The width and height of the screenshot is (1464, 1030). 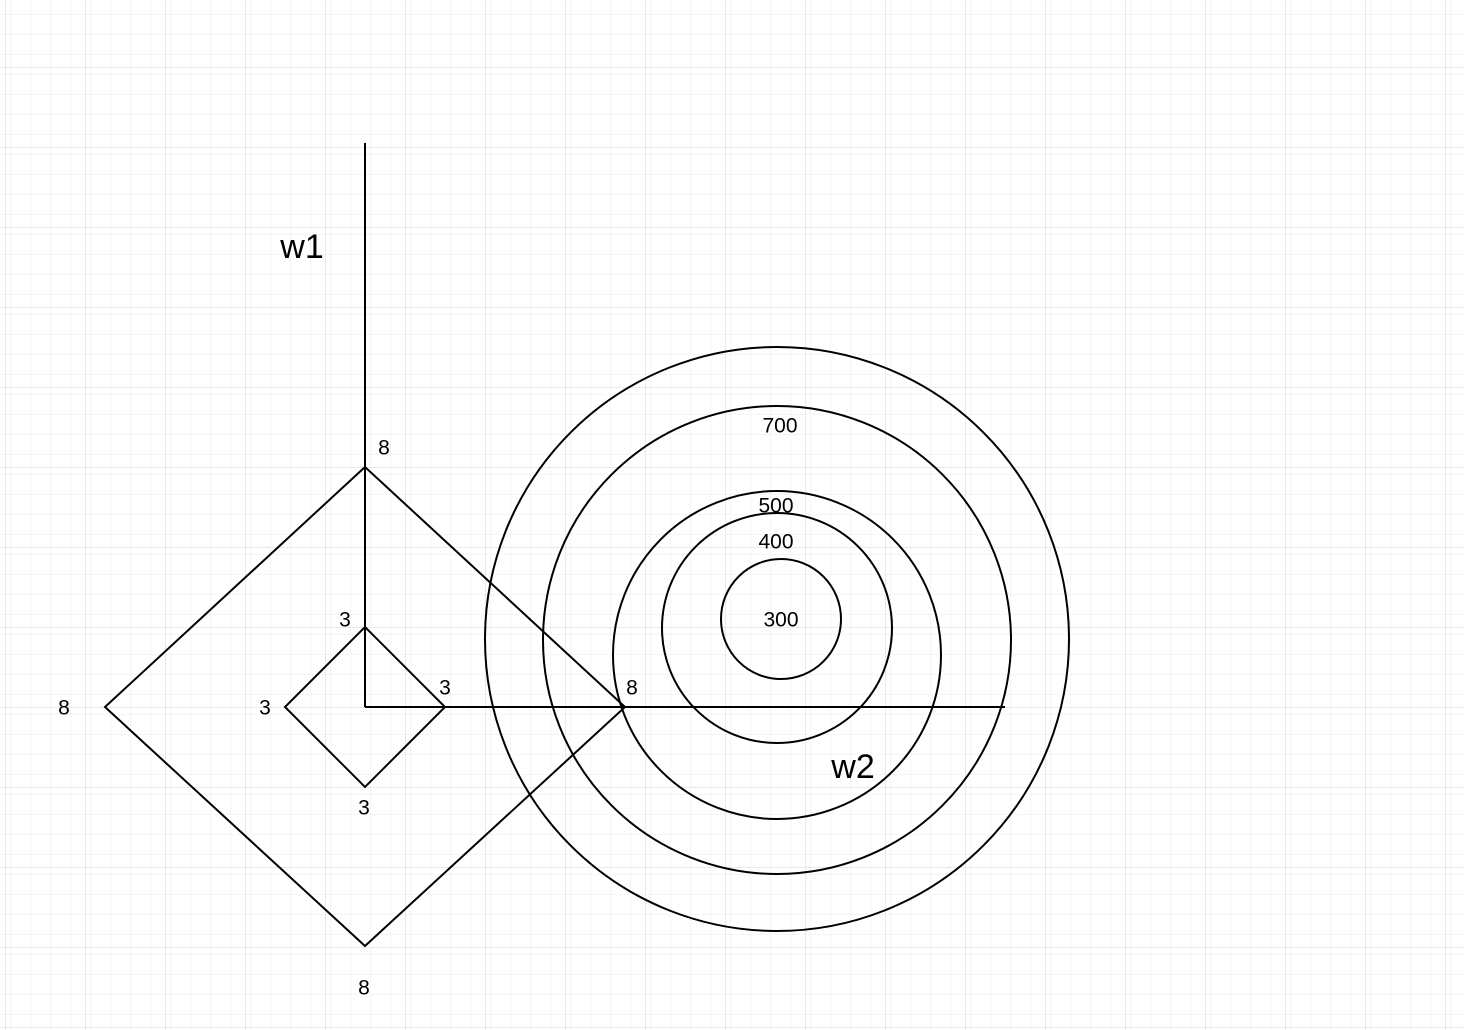 I want to click on inner-diamond-right-label: 3, so click(x=445, y=688).